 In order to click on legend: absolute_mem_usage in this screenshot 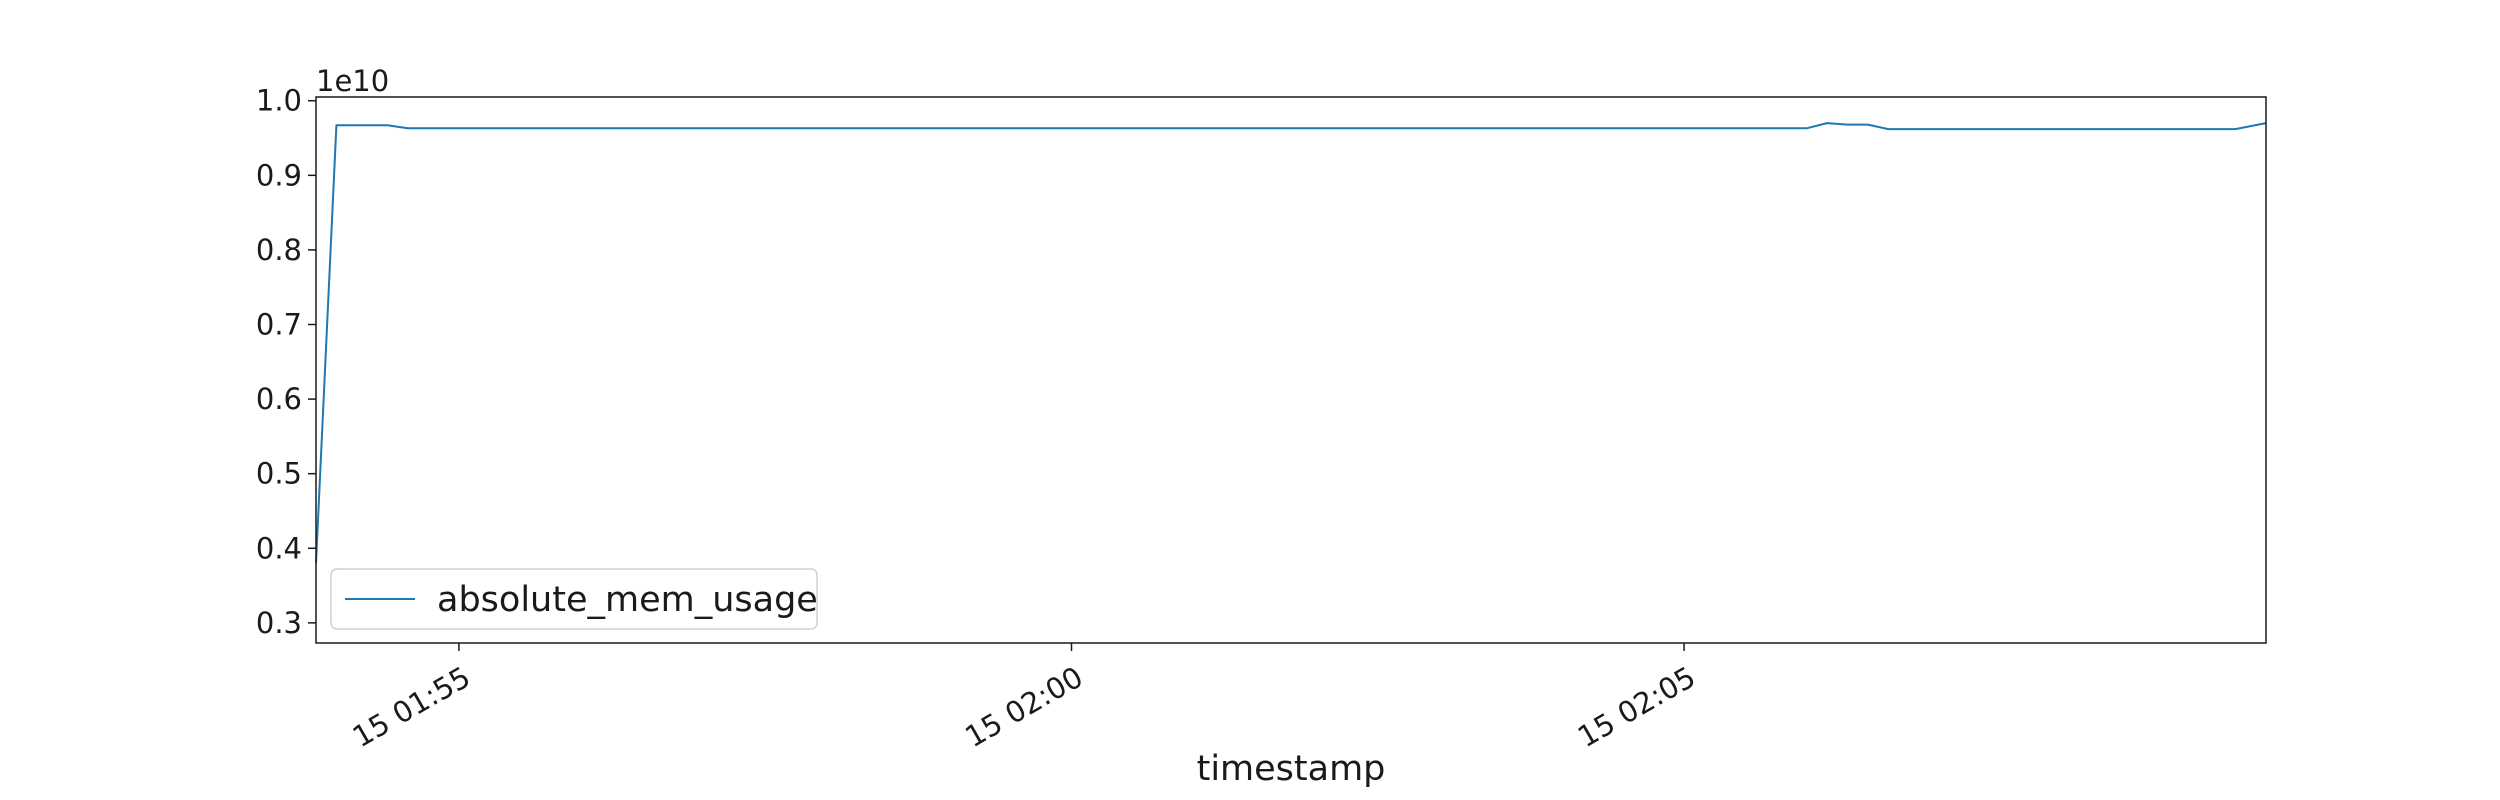, I will do `click(574, 599)`.